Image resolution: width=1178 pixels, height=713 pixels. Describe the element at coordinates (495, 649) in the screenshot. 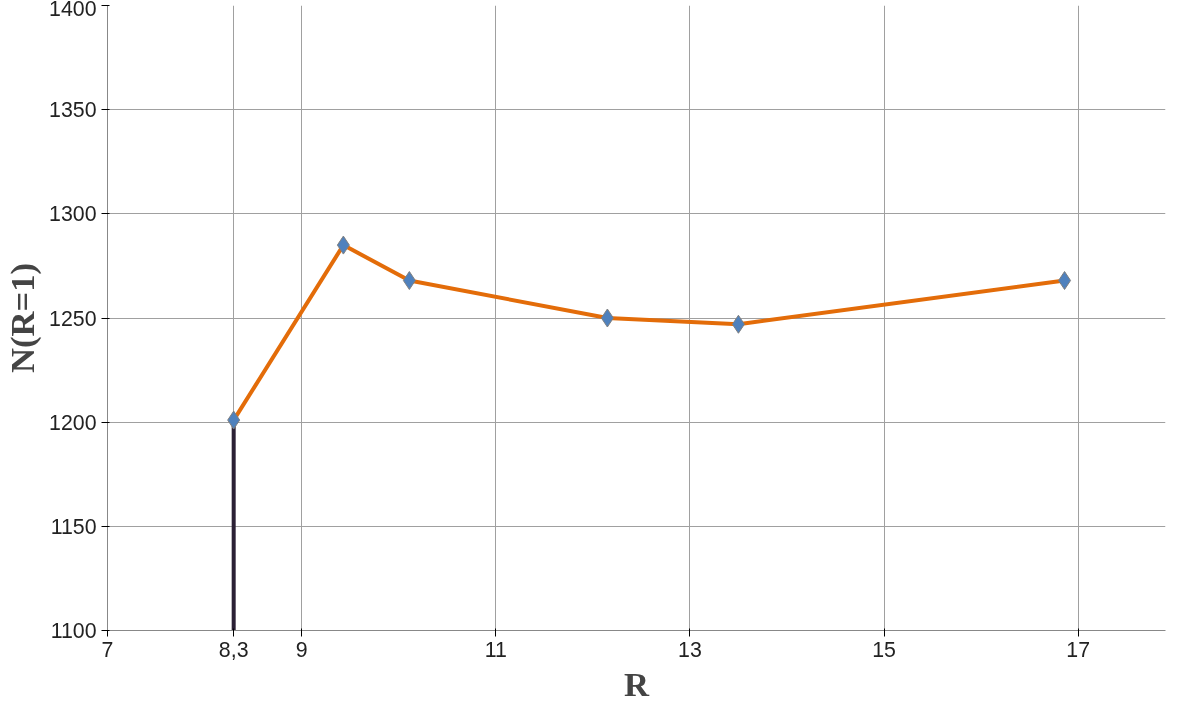

I see `x-tick-label: 11` at that location.